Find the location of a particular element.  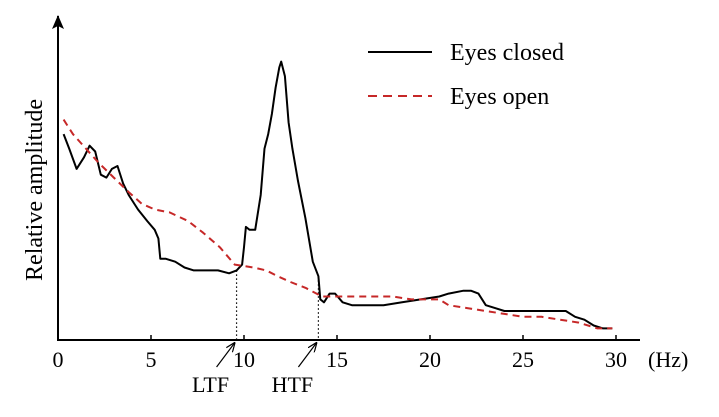

x-axis-unit: (Hz) is located at coordinates (668, 359).